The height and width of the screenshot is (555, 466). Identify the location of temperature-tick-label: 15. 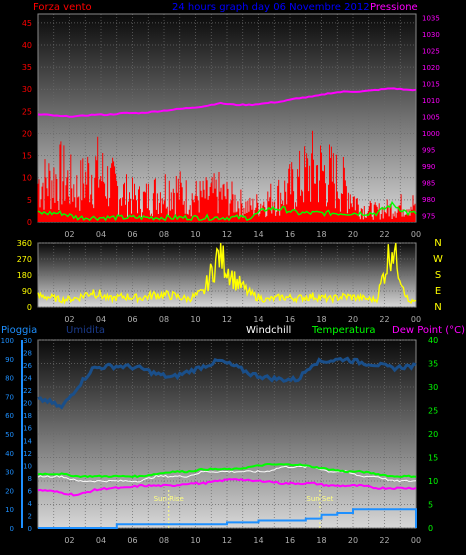
(433, 458).